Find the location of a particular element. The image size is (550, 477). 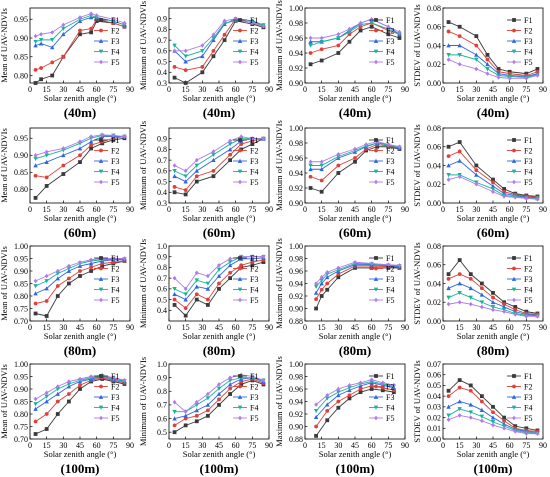

y-tick-label: 0.00 is located at coordinates (434, 321).